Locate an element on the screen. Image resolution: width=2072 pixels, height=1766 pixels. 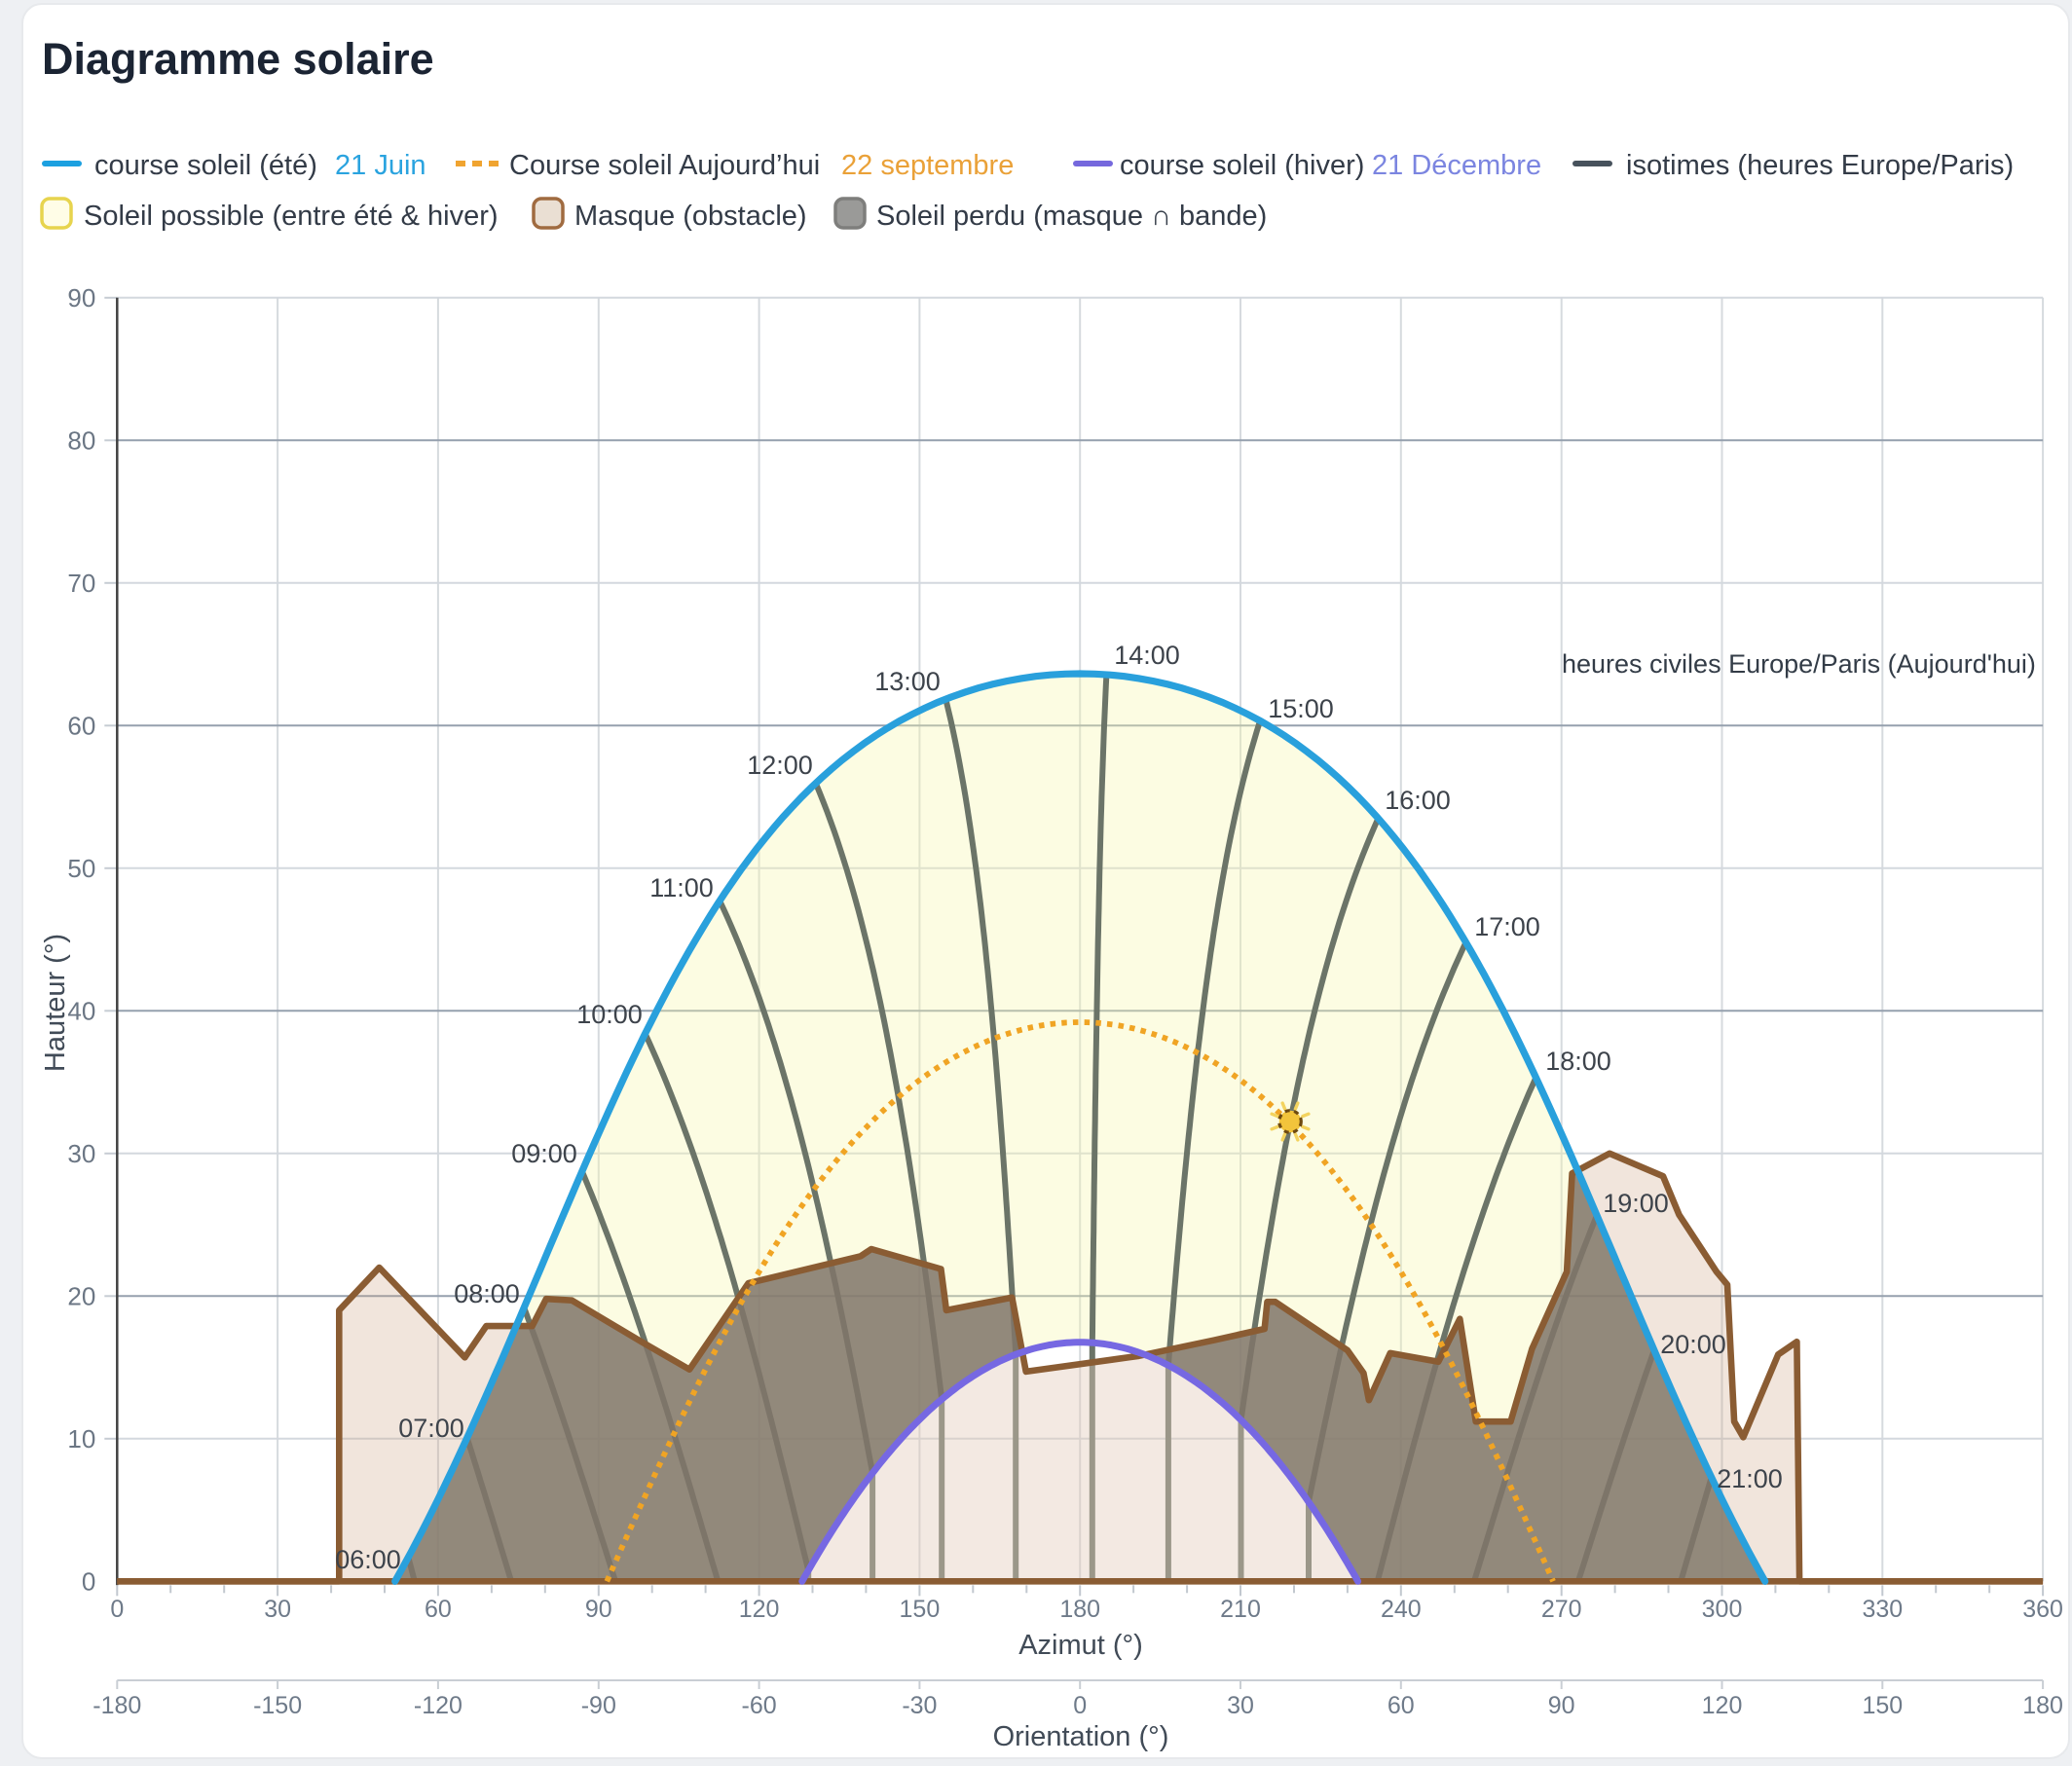
svg-text: 270 is located at coordinates (1561, 1609).